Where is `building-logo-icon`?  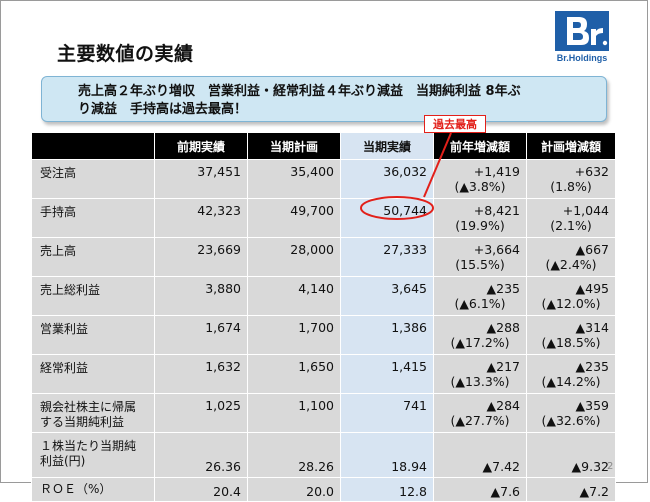
building-logo-icon is located at coordinates (582, 31).